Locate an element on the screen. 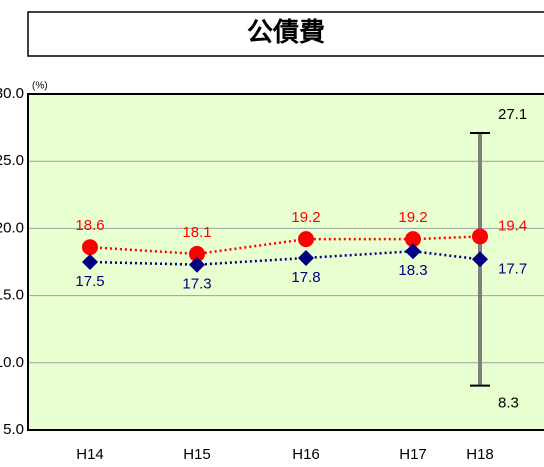  data-label: 17.3 is located at coordinates (196, 284).